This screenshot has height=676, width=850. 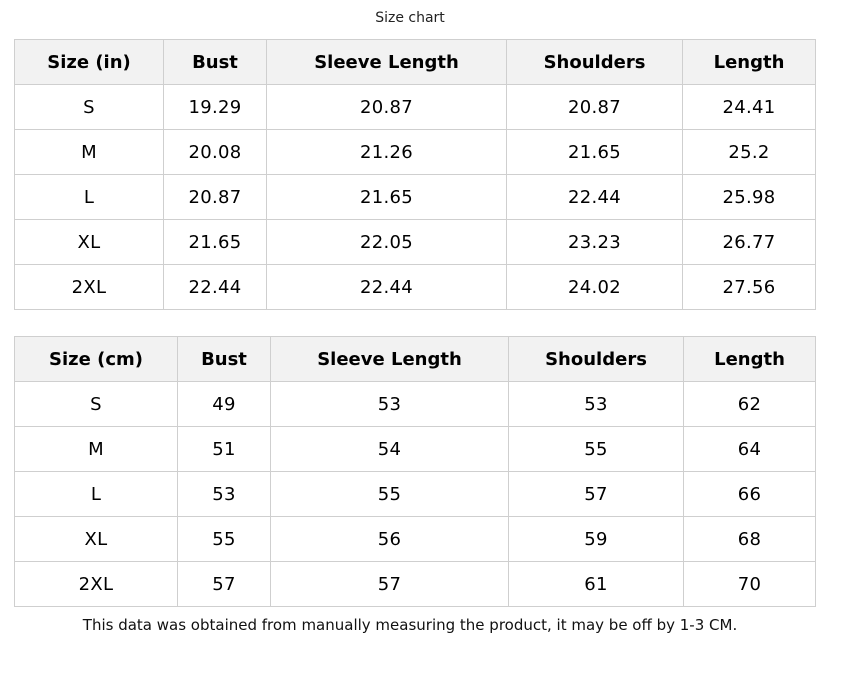 What do you see at coordinates (594, 242) in the screenshot?
I see `table-cell: 23.23` at bounding box center [594, 242].